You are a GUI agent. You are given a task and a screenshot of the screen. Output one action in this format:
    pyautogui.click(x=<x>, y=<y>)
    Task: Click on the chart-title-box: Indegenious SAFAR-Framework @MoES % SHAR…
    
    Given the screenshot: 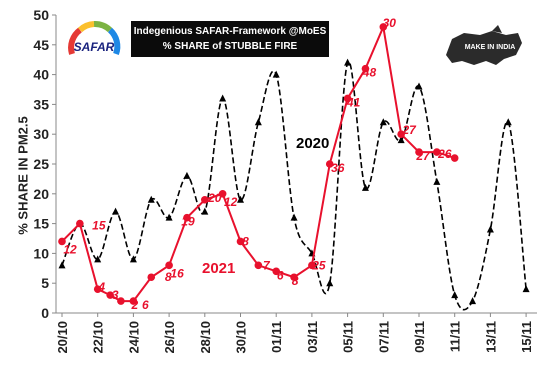 What is the action you would take?
    pyautogui.click(x=230, y=39)
    